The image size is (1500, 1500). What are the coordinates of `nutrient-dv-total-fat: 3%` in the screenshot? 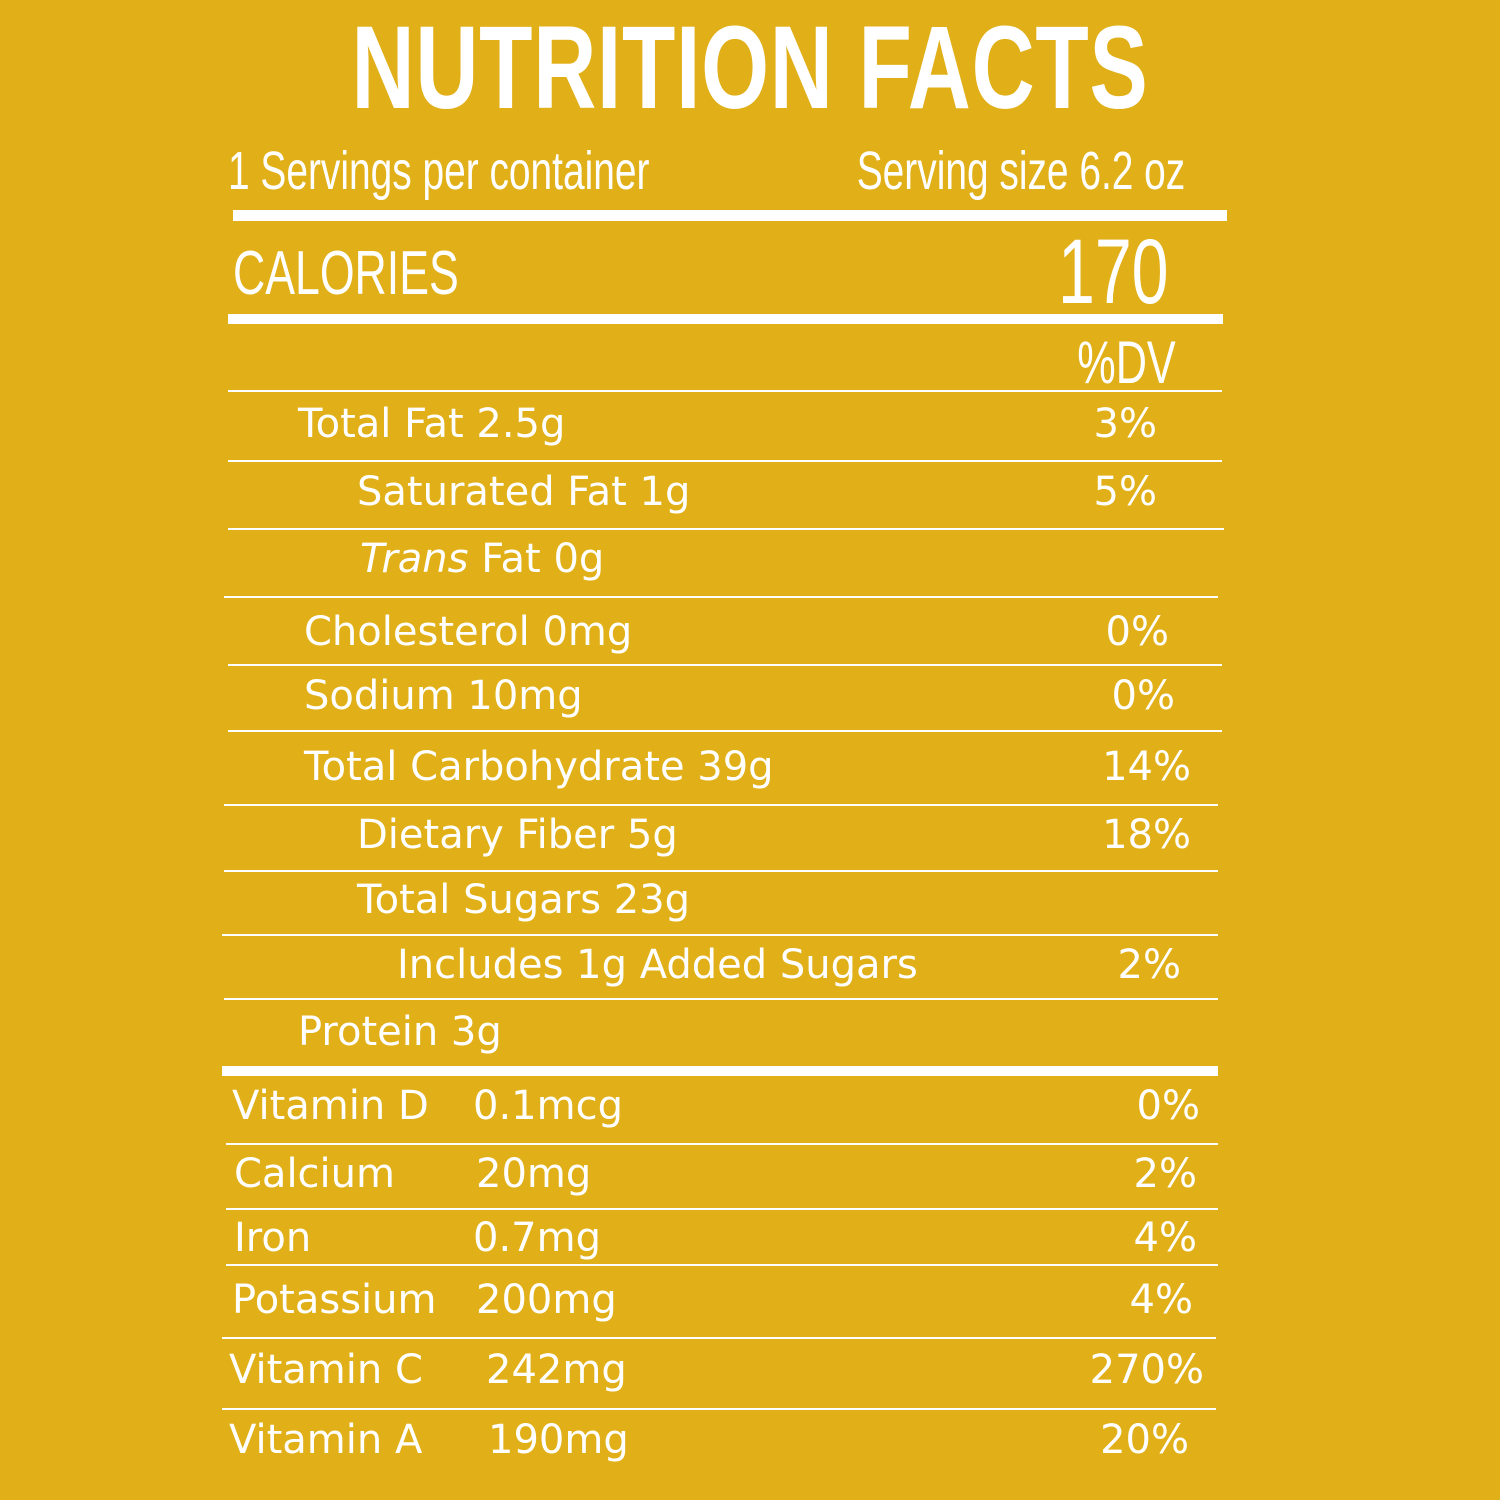 It's located at (1125, 424).